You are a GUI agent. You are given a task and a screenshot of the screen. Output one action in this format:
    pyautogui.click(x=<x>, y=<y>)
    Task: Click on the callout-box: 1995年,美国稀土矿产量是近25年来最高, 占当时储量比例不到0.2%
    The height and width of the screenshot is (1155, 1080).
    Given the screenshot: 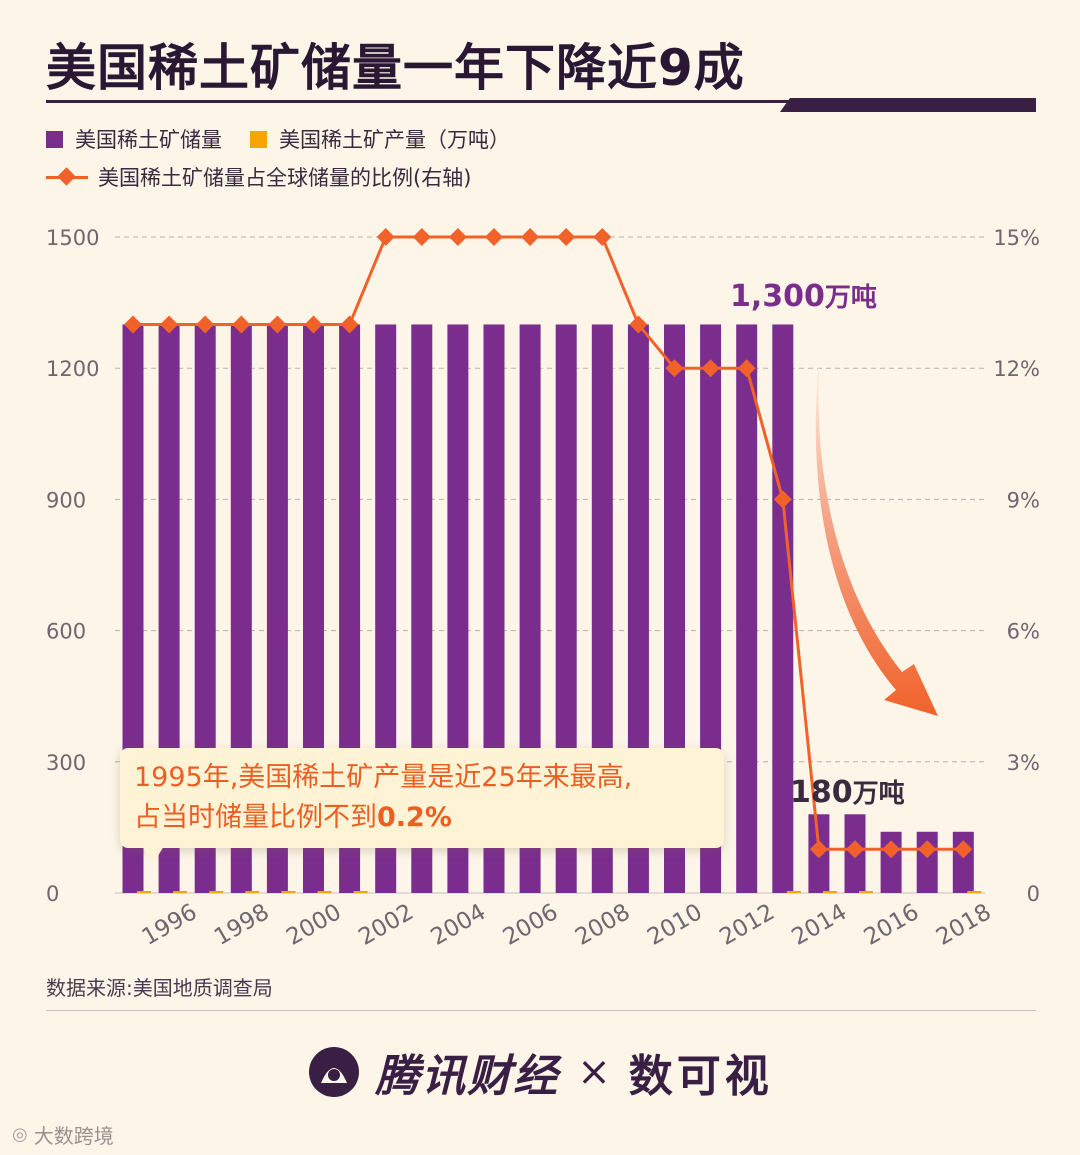 What is the action you would take?
    pyautogui.click(x=422, y=798)
    